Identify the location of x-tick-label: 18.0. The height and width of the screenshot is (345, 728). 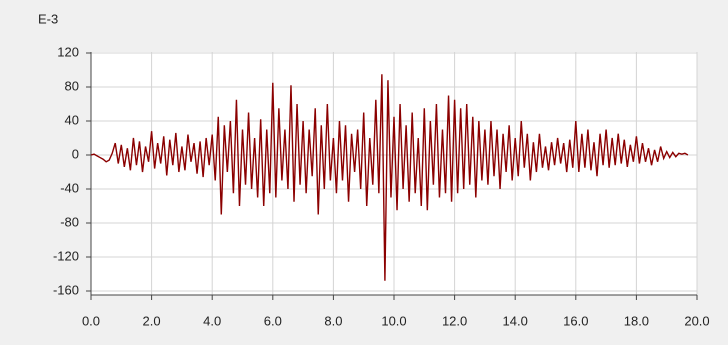
(636, 320).